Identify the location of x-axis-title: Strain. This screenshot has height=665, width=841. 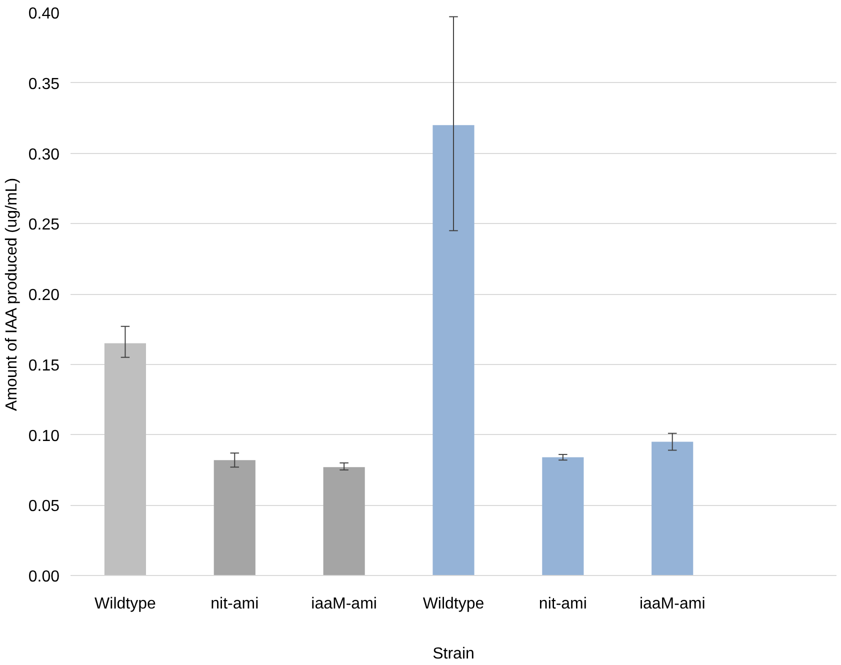
(453, 654).